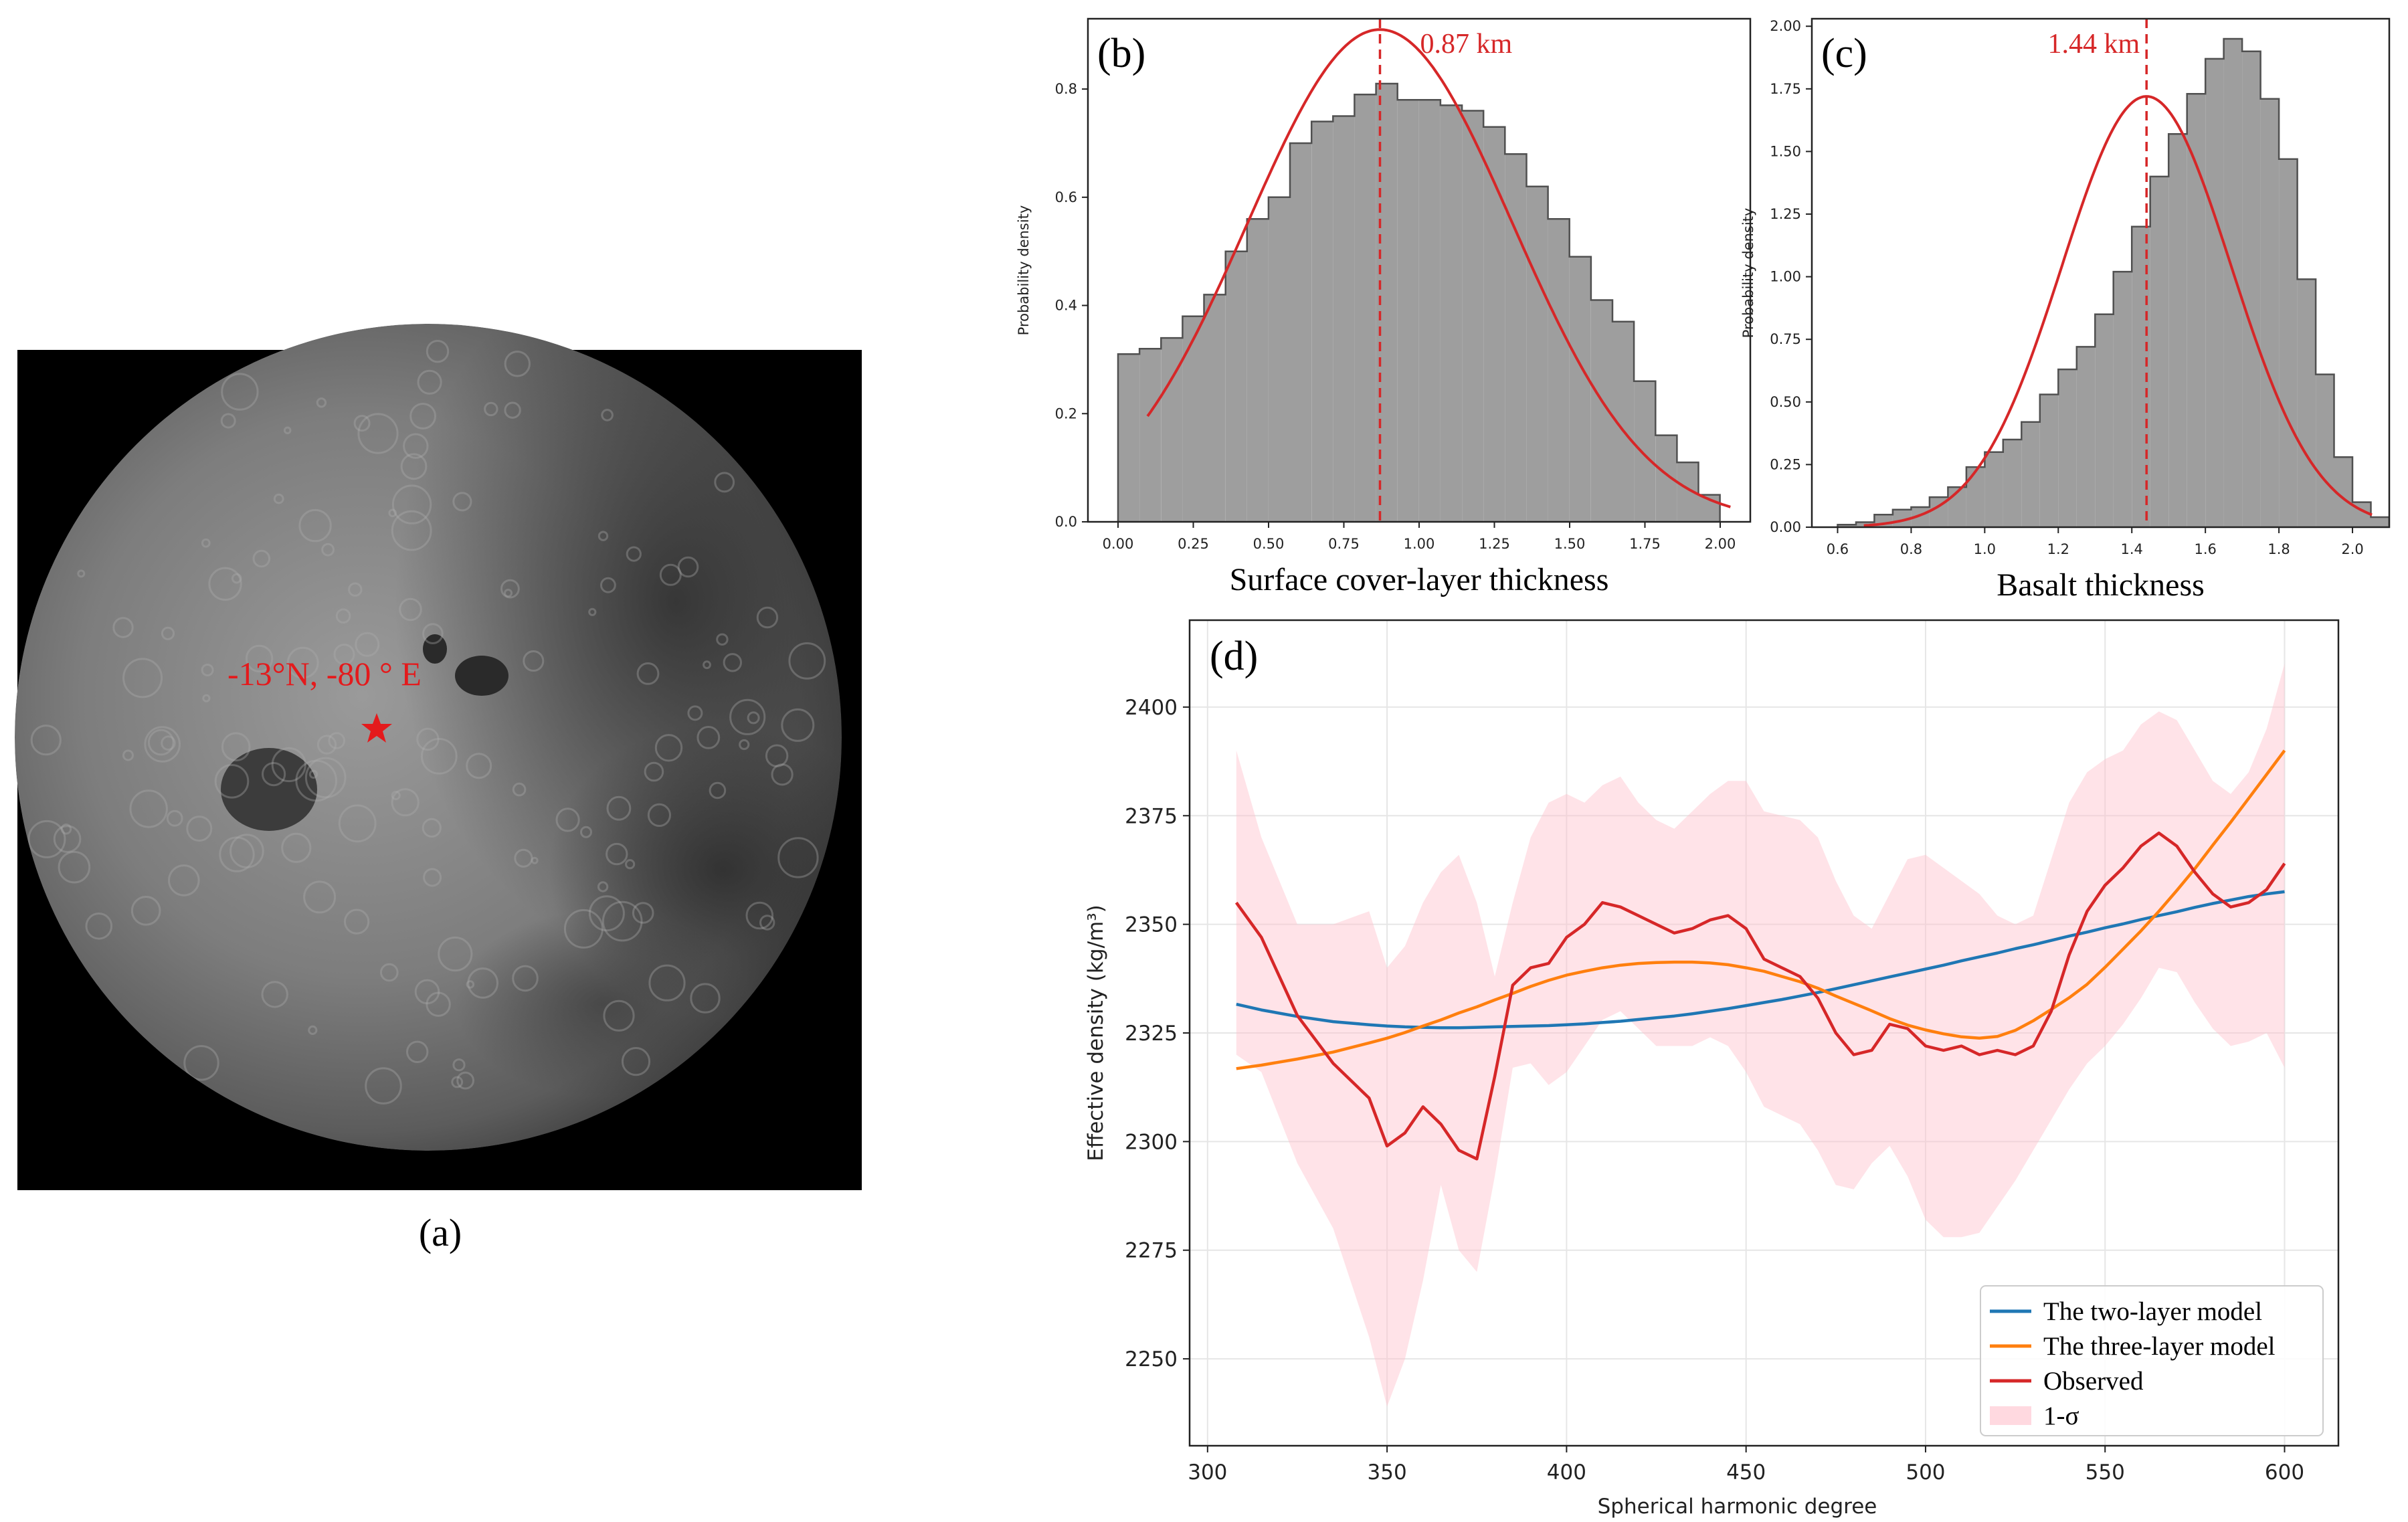 This screenshot has height=1522, width=2408. Describe the element at coordinates (1066, 197) in the screenshot. I see `y-tick-label: 0.6` at that location.